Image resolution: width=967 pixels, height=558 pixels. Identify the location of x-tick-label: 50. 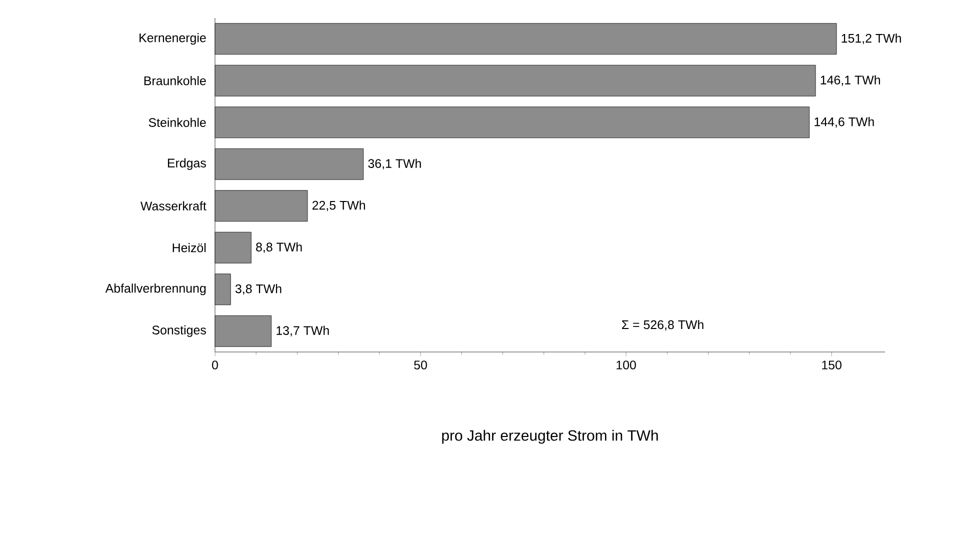
(420, 365).